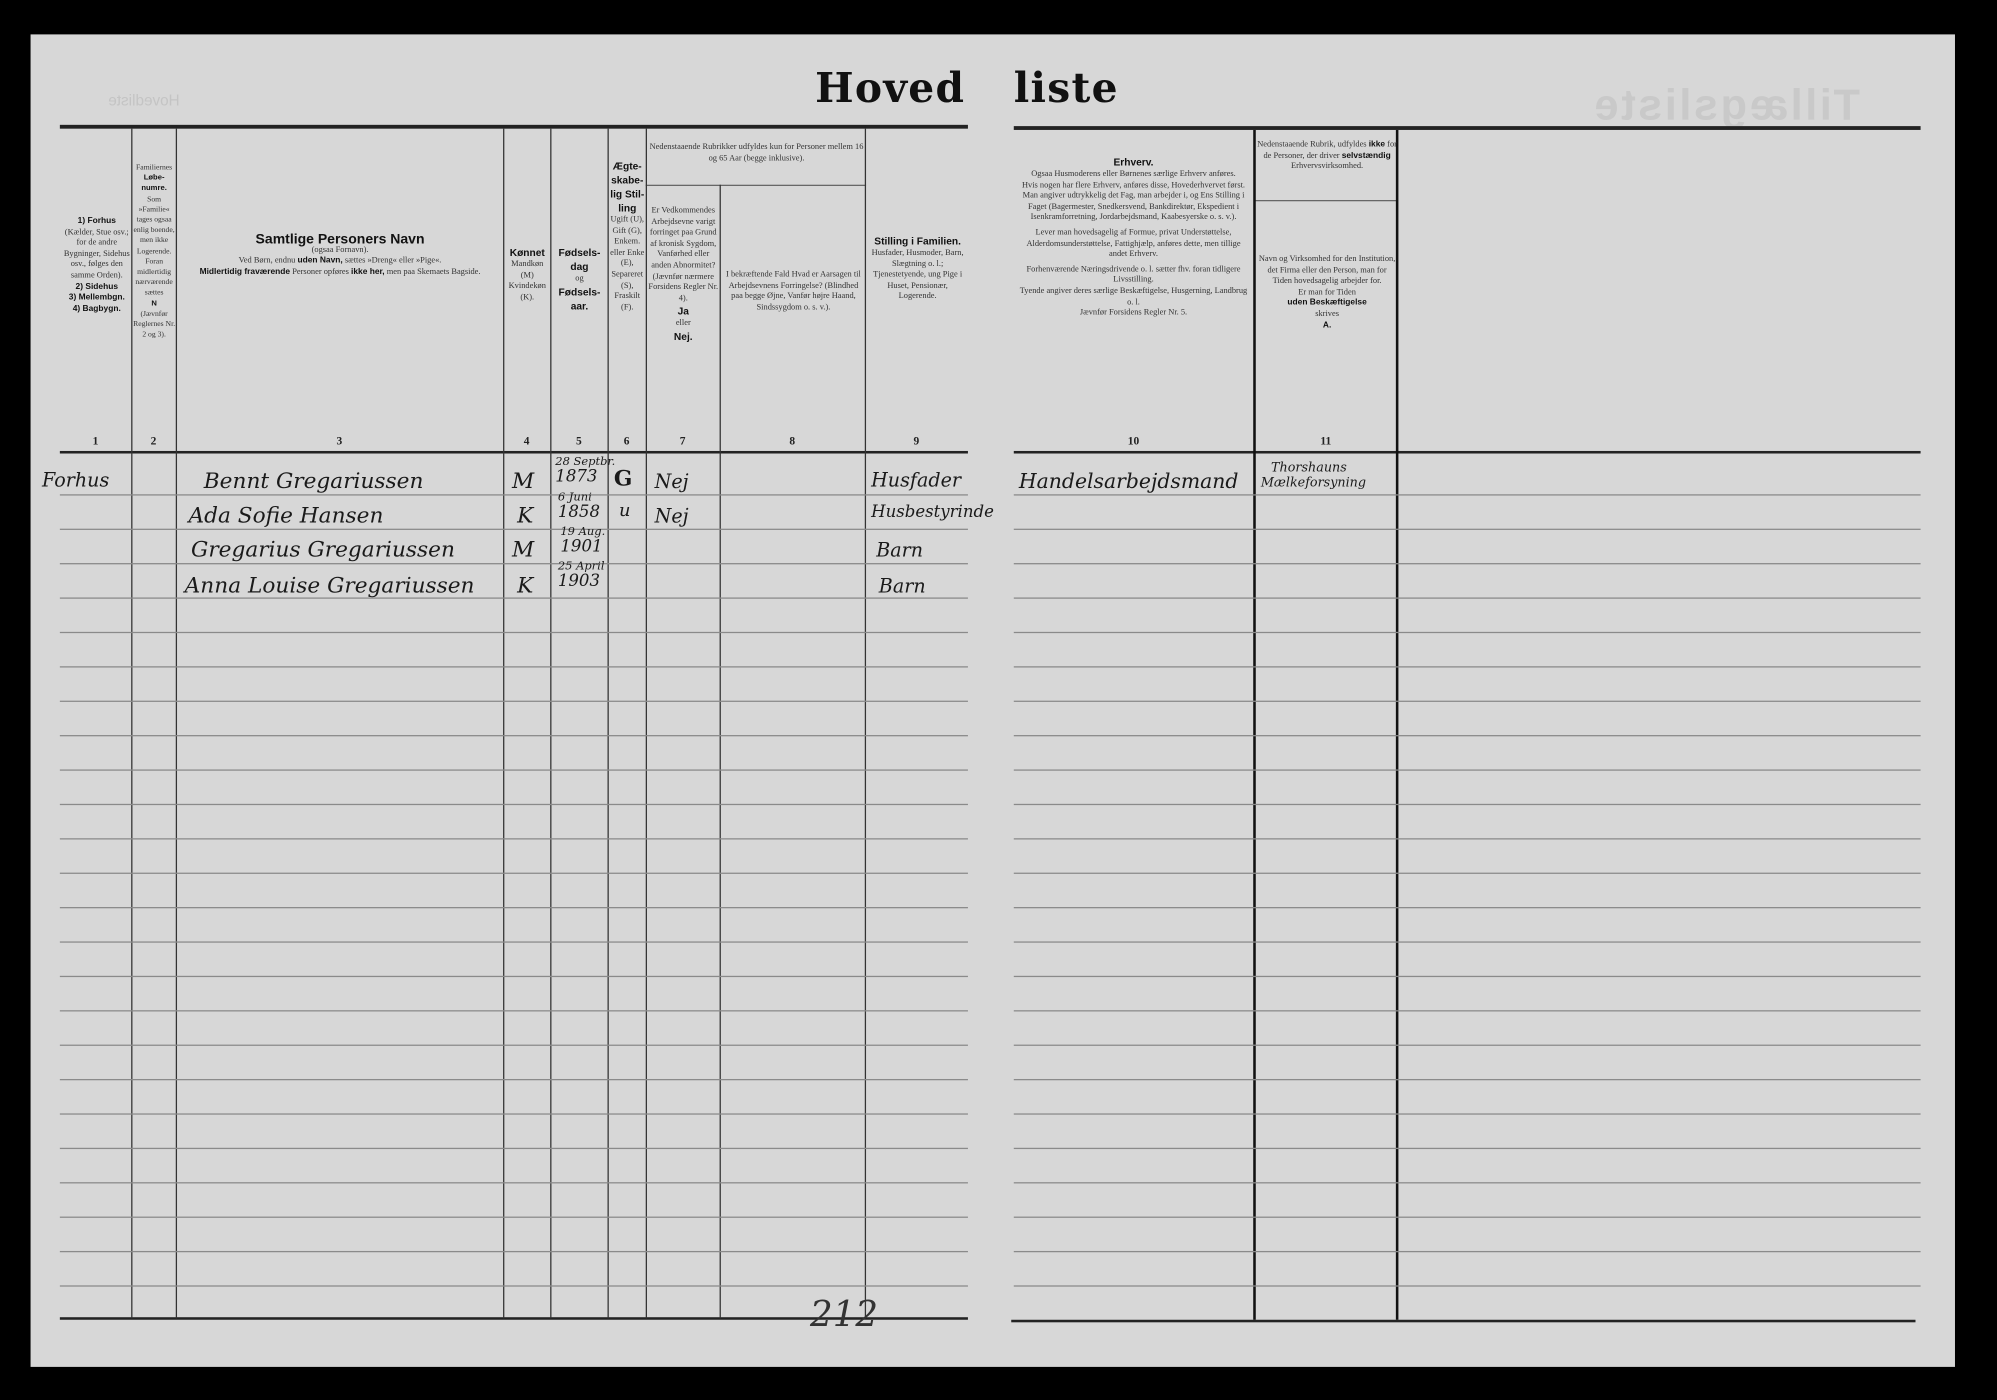  What do you see at coordinates (329, 586) in the screenshot?
I see `entry-name: Anna Louise Gregariussen` at bounding box center [329, 586].